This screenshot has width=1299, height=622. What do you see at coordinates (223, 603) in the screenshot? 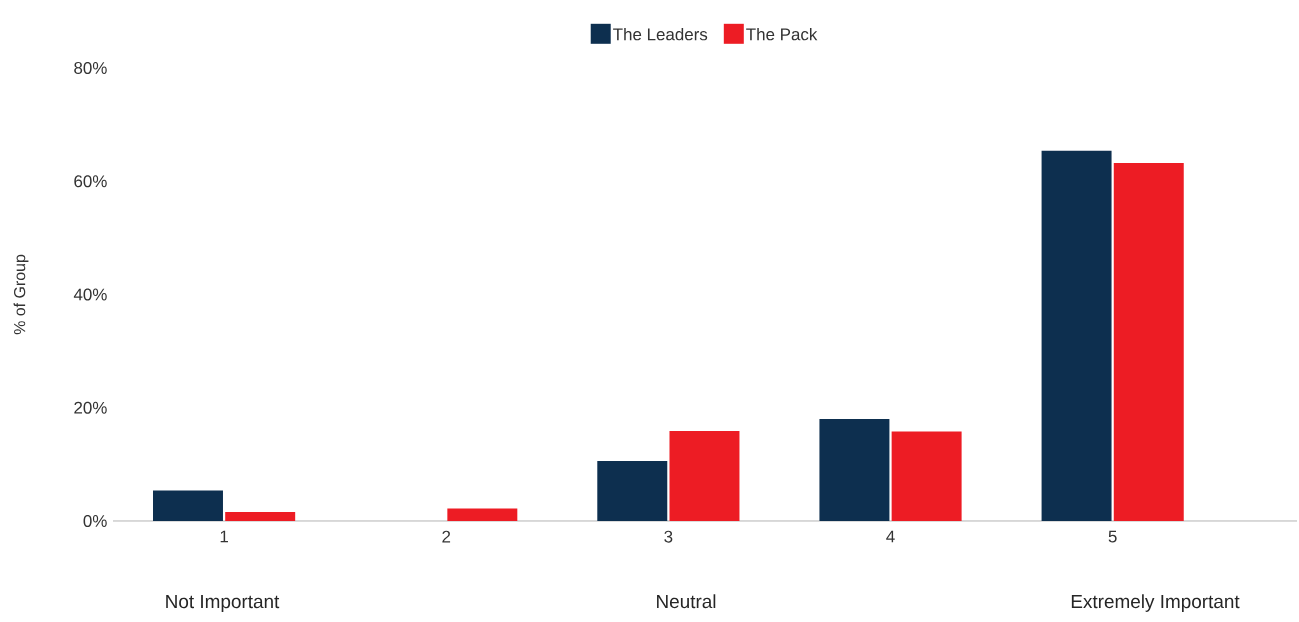
I see `text: Not Important` at bounding box center [223, 603].